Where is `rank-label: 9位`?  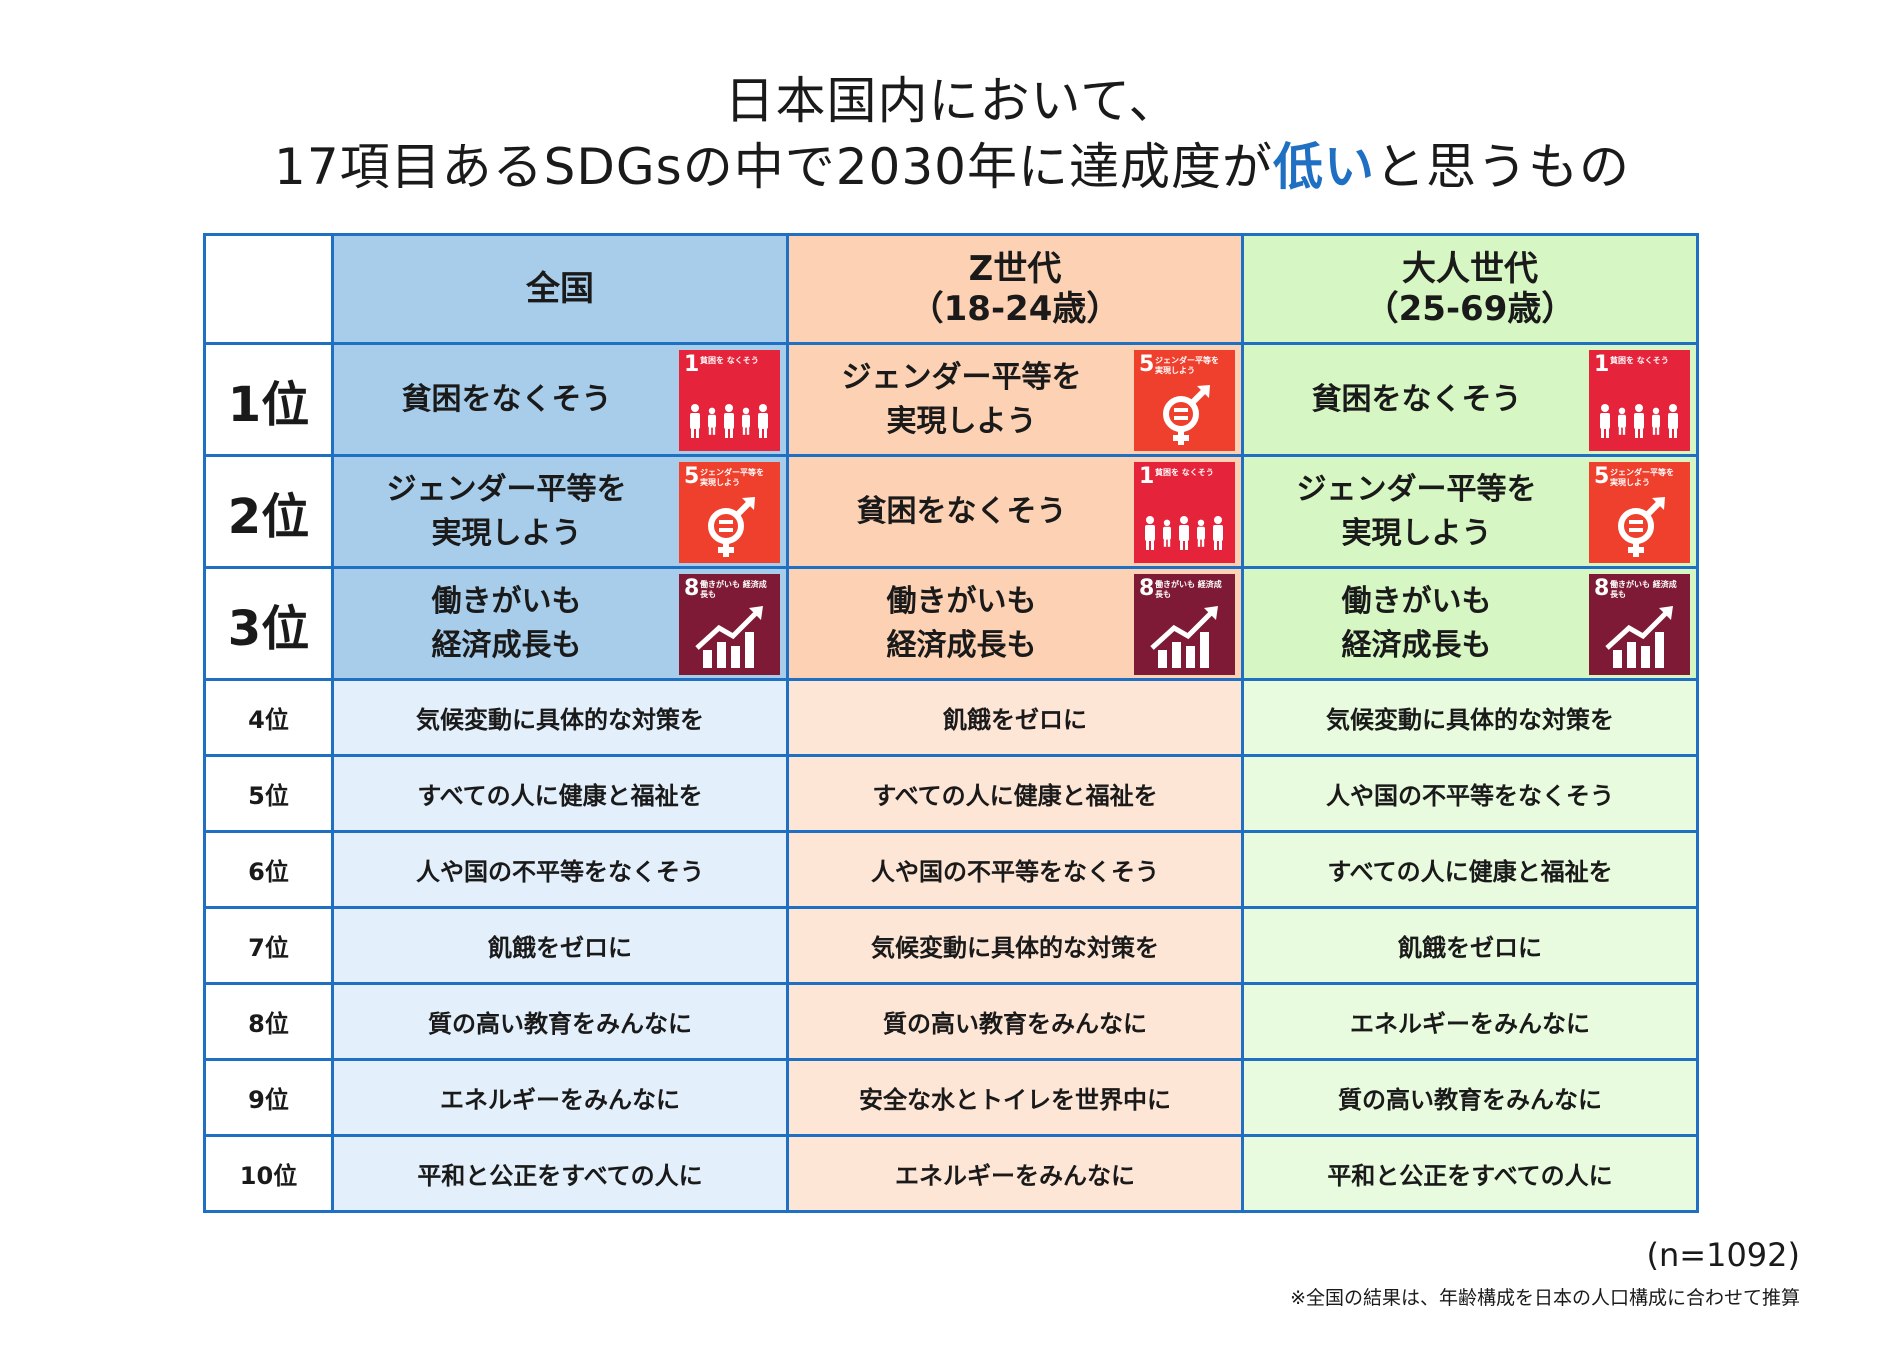
rank-label: 9位 is located at coordinates (268, 1097).